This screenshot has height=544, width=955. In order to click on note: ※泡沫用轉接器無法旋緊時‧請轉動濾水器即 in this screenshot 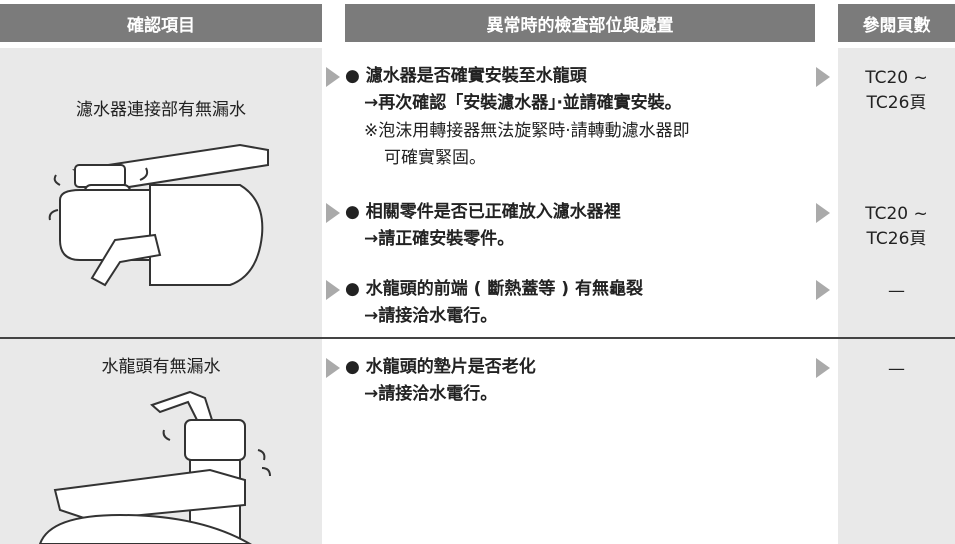, I will do `click(527, 131)`.